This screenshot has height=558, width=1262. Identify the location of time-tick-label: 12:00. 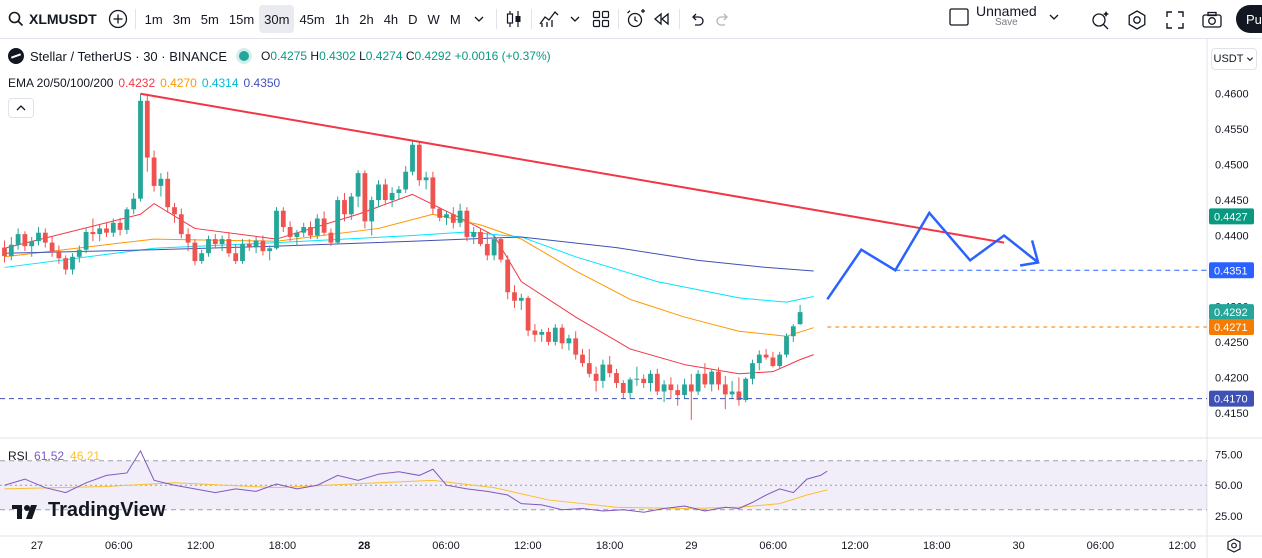
(528, 546).